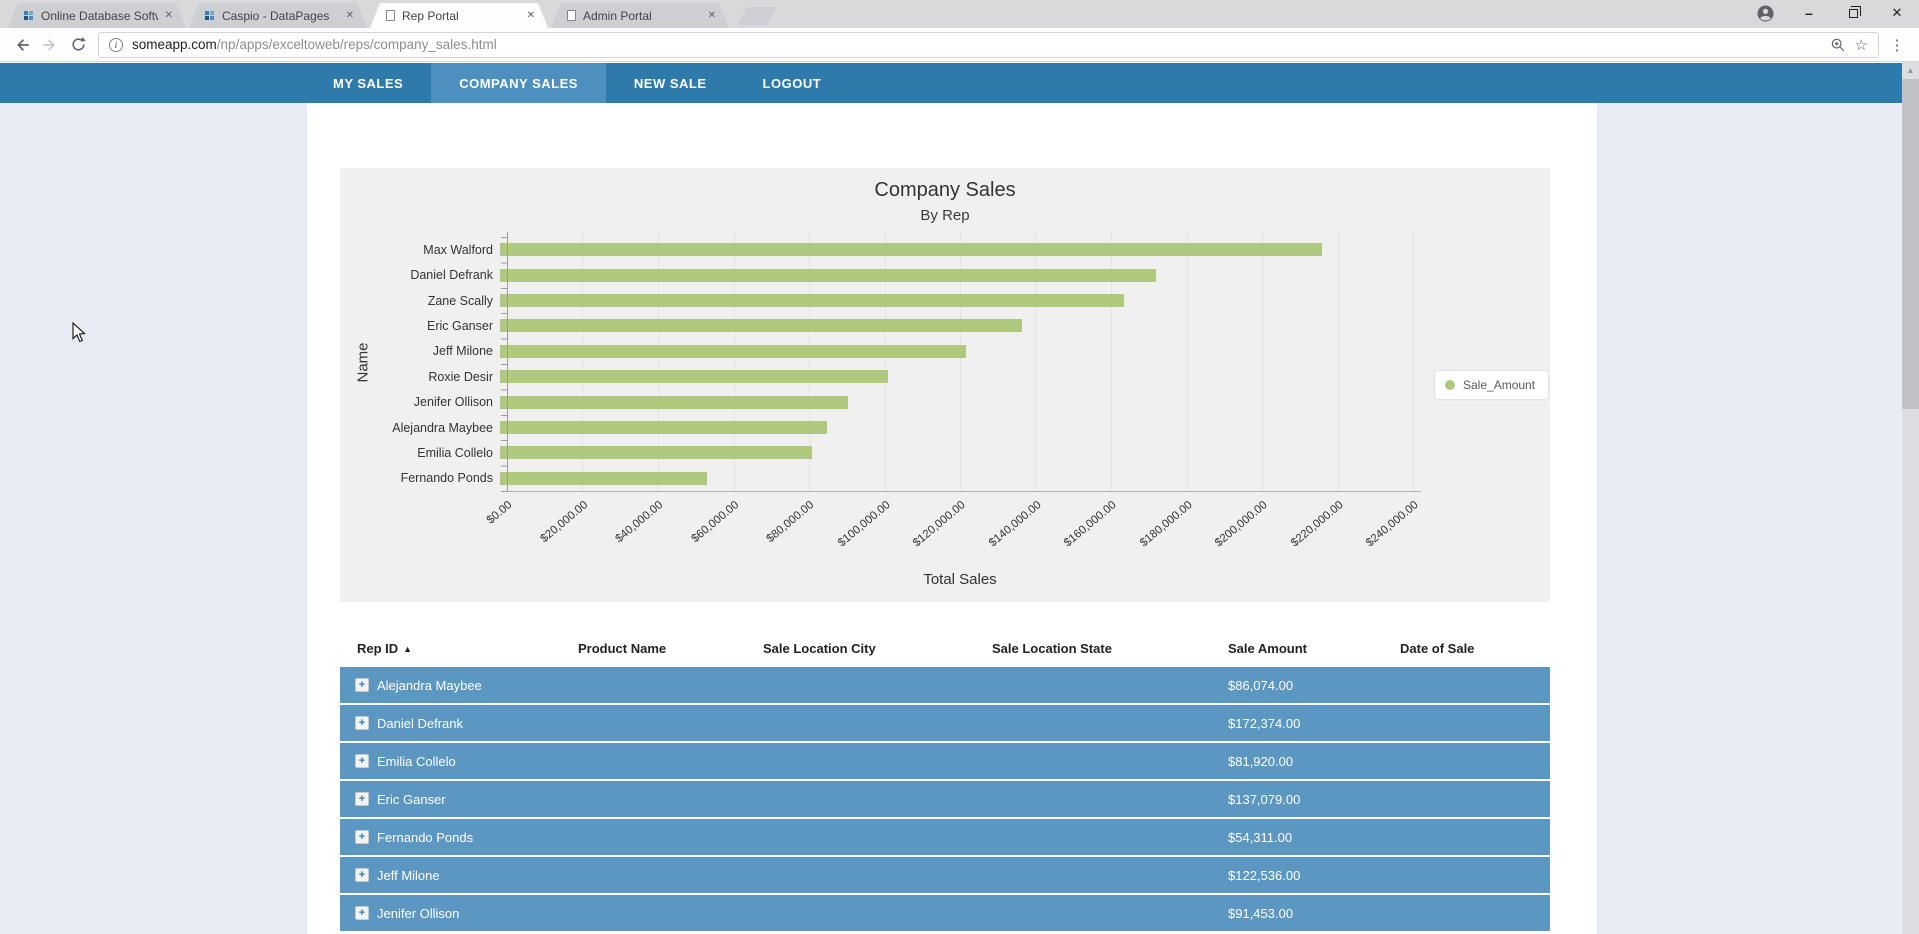  I want to click on minimize-button: –, so click(1809, 13).